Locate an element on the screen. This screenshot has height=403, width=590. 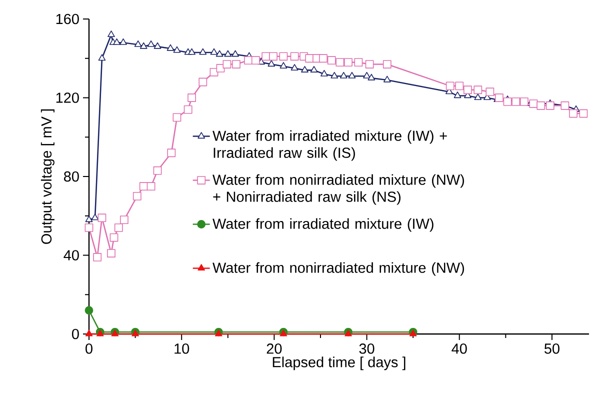
y-tick-label: 80 is located at coordinates (71, 176).